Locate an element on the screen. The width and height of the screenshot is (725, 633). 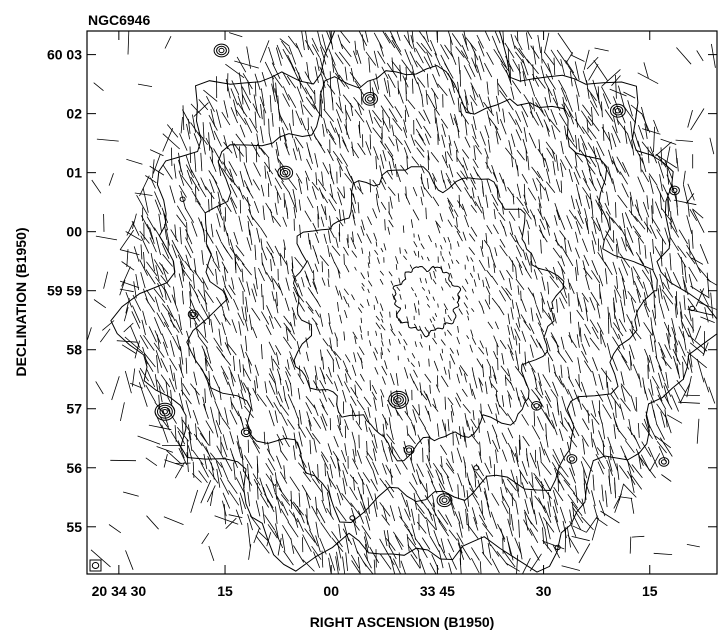
x-tick-label: 15 is located at coordinates (225, 591).